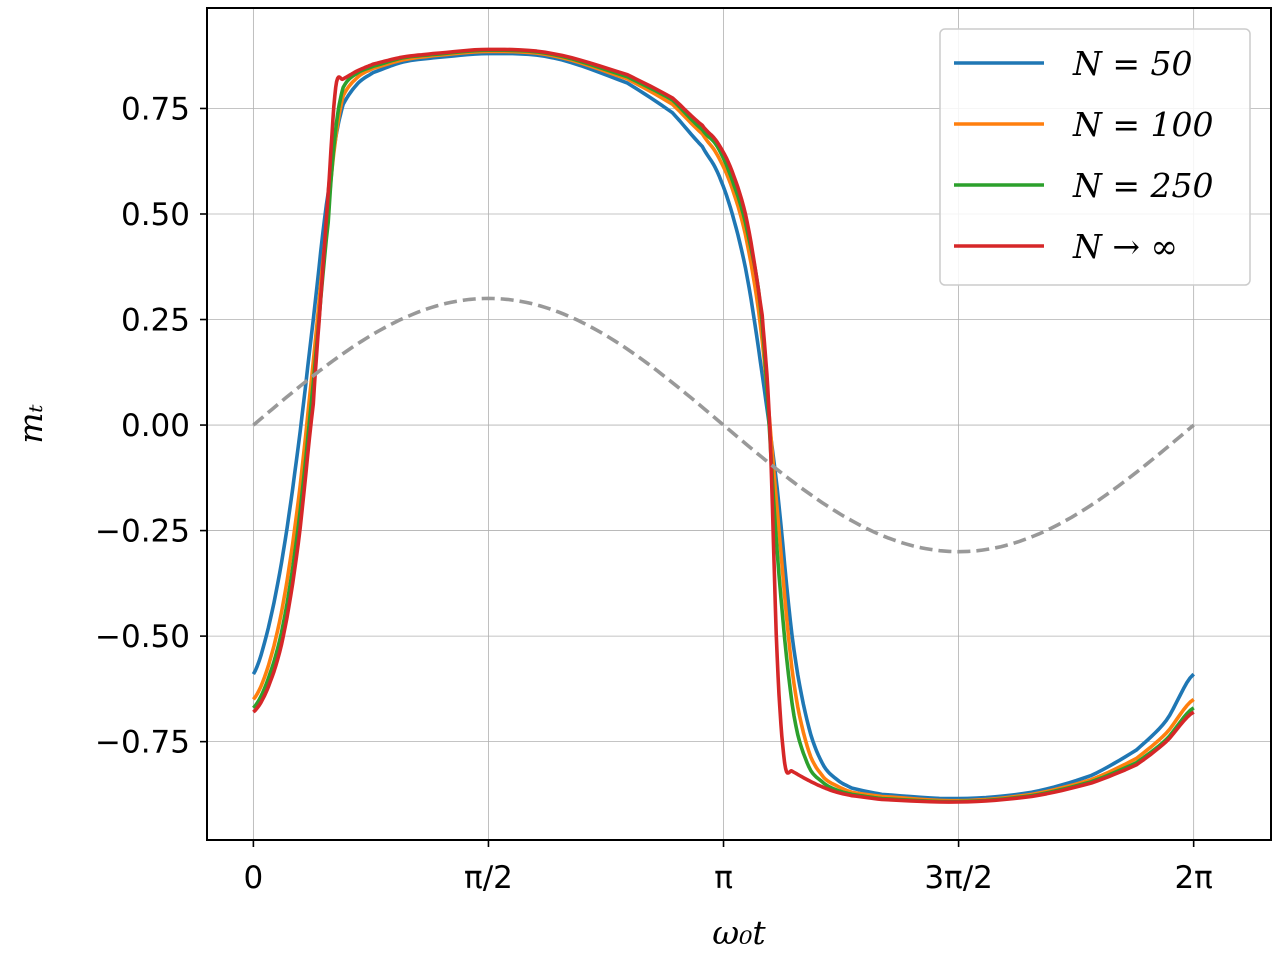 The height and width of the screenshot is (960, 1280). What do you see at coordinates (155, 215) in the screenshot?
I see `y-tick-label: 0.50` at bounding box center [155, 215].